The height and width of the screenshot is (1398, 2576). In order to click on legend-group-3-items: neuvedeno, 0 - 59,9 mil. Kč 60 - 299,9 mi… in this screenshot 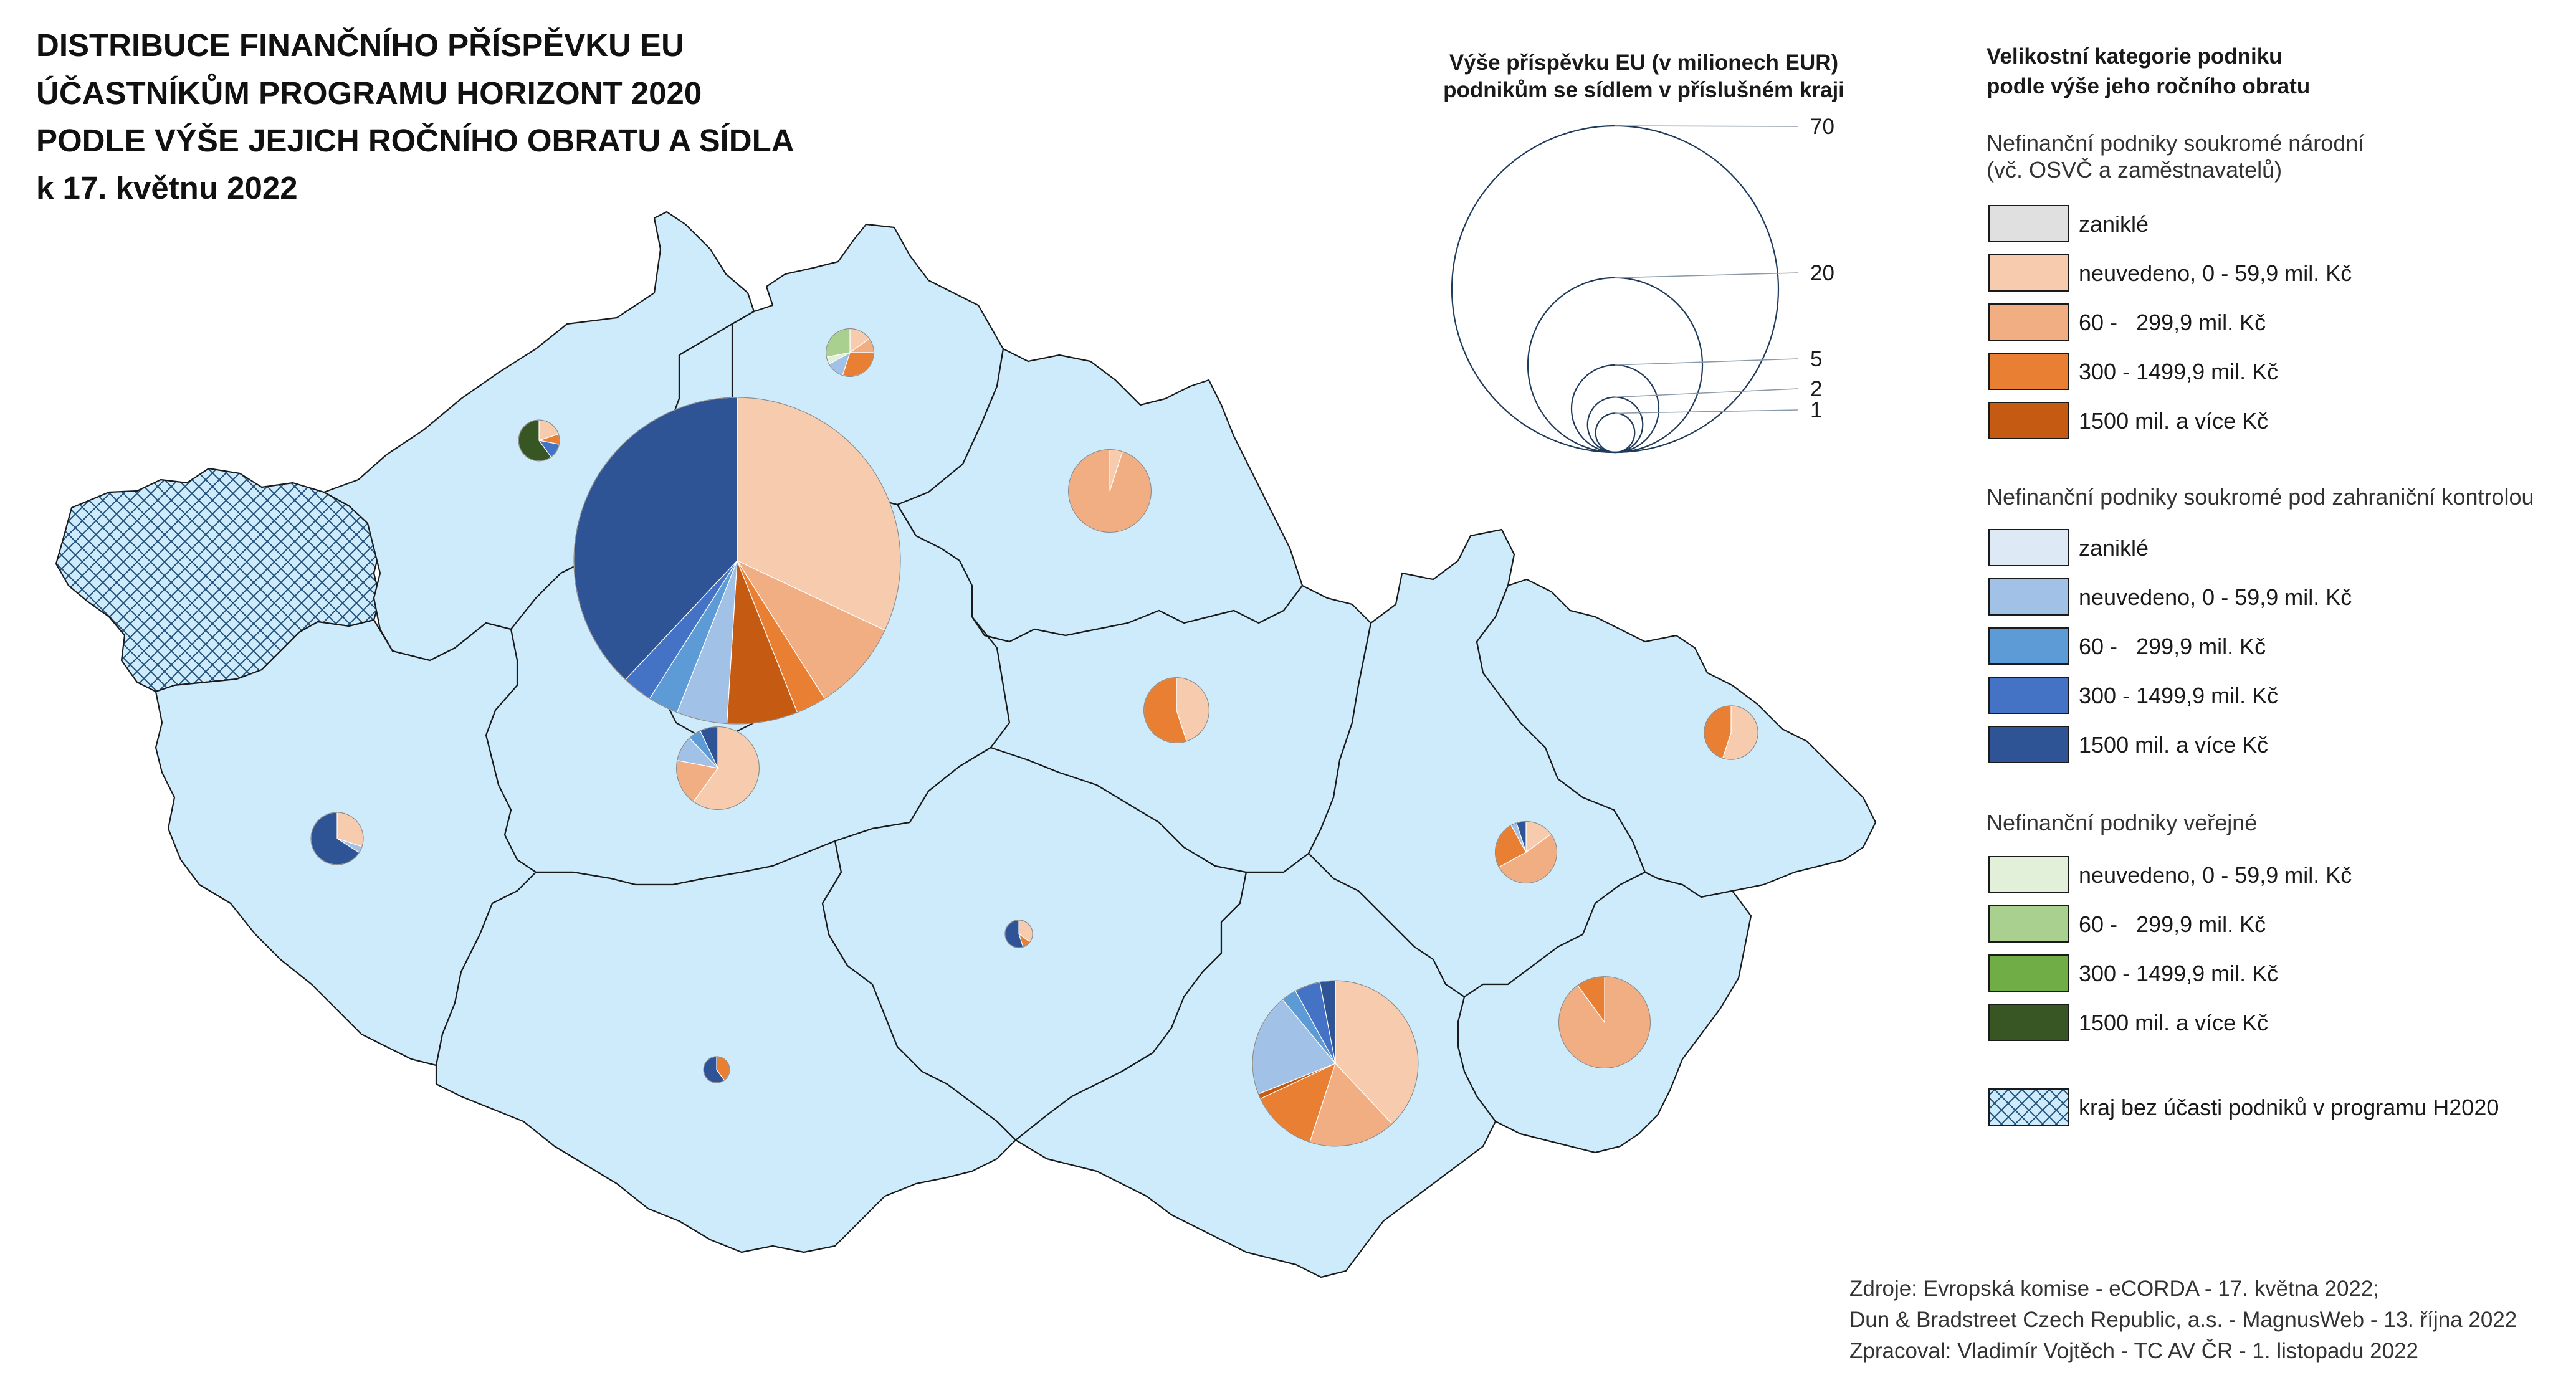, I will do `click(2170, 949)`.